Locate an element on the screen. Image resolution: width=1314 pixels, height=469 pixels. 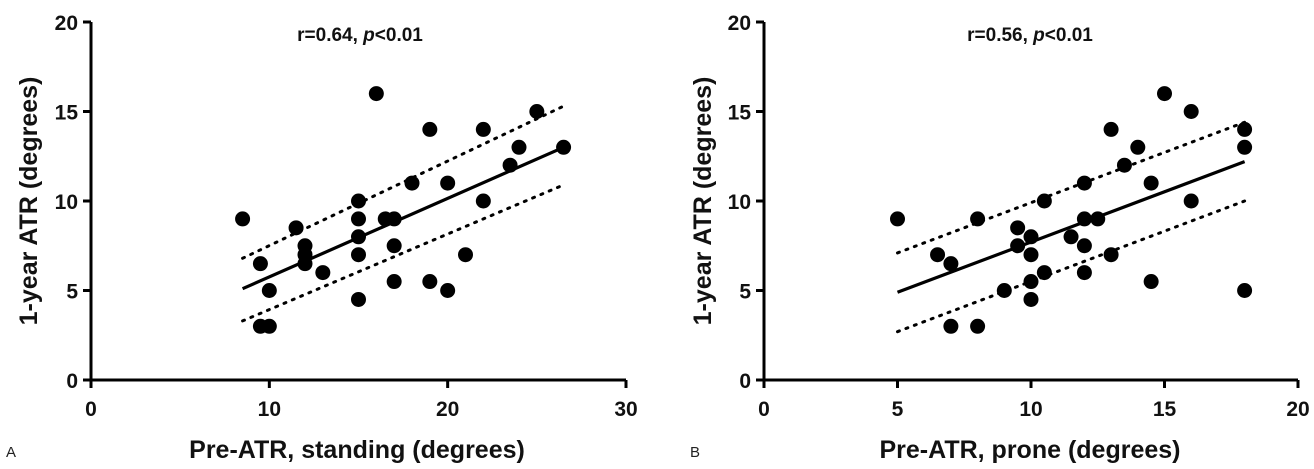
panel-a-confidence-bands is located at coordinates (403, 213).